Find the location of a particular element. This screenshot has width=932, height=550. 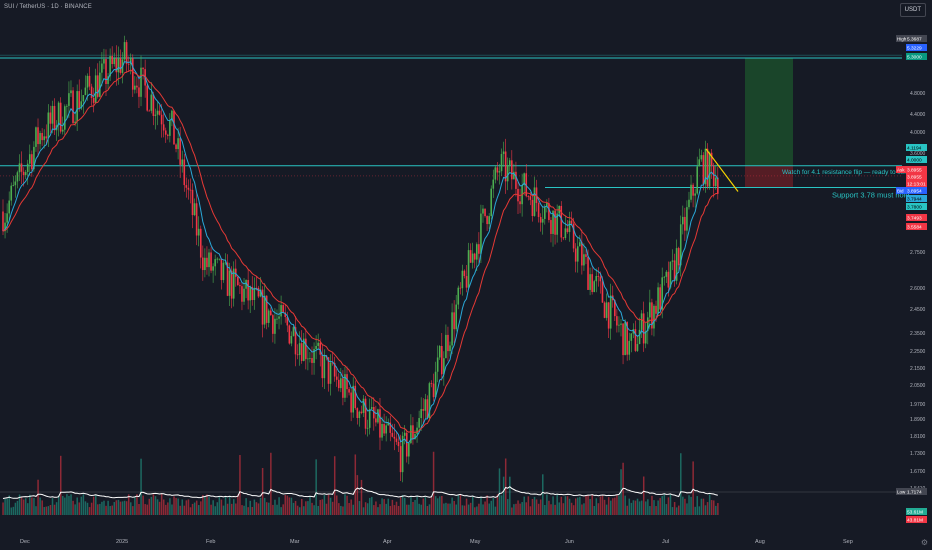

price-label-value: 3.8955 is located at coordinates (914, 178).